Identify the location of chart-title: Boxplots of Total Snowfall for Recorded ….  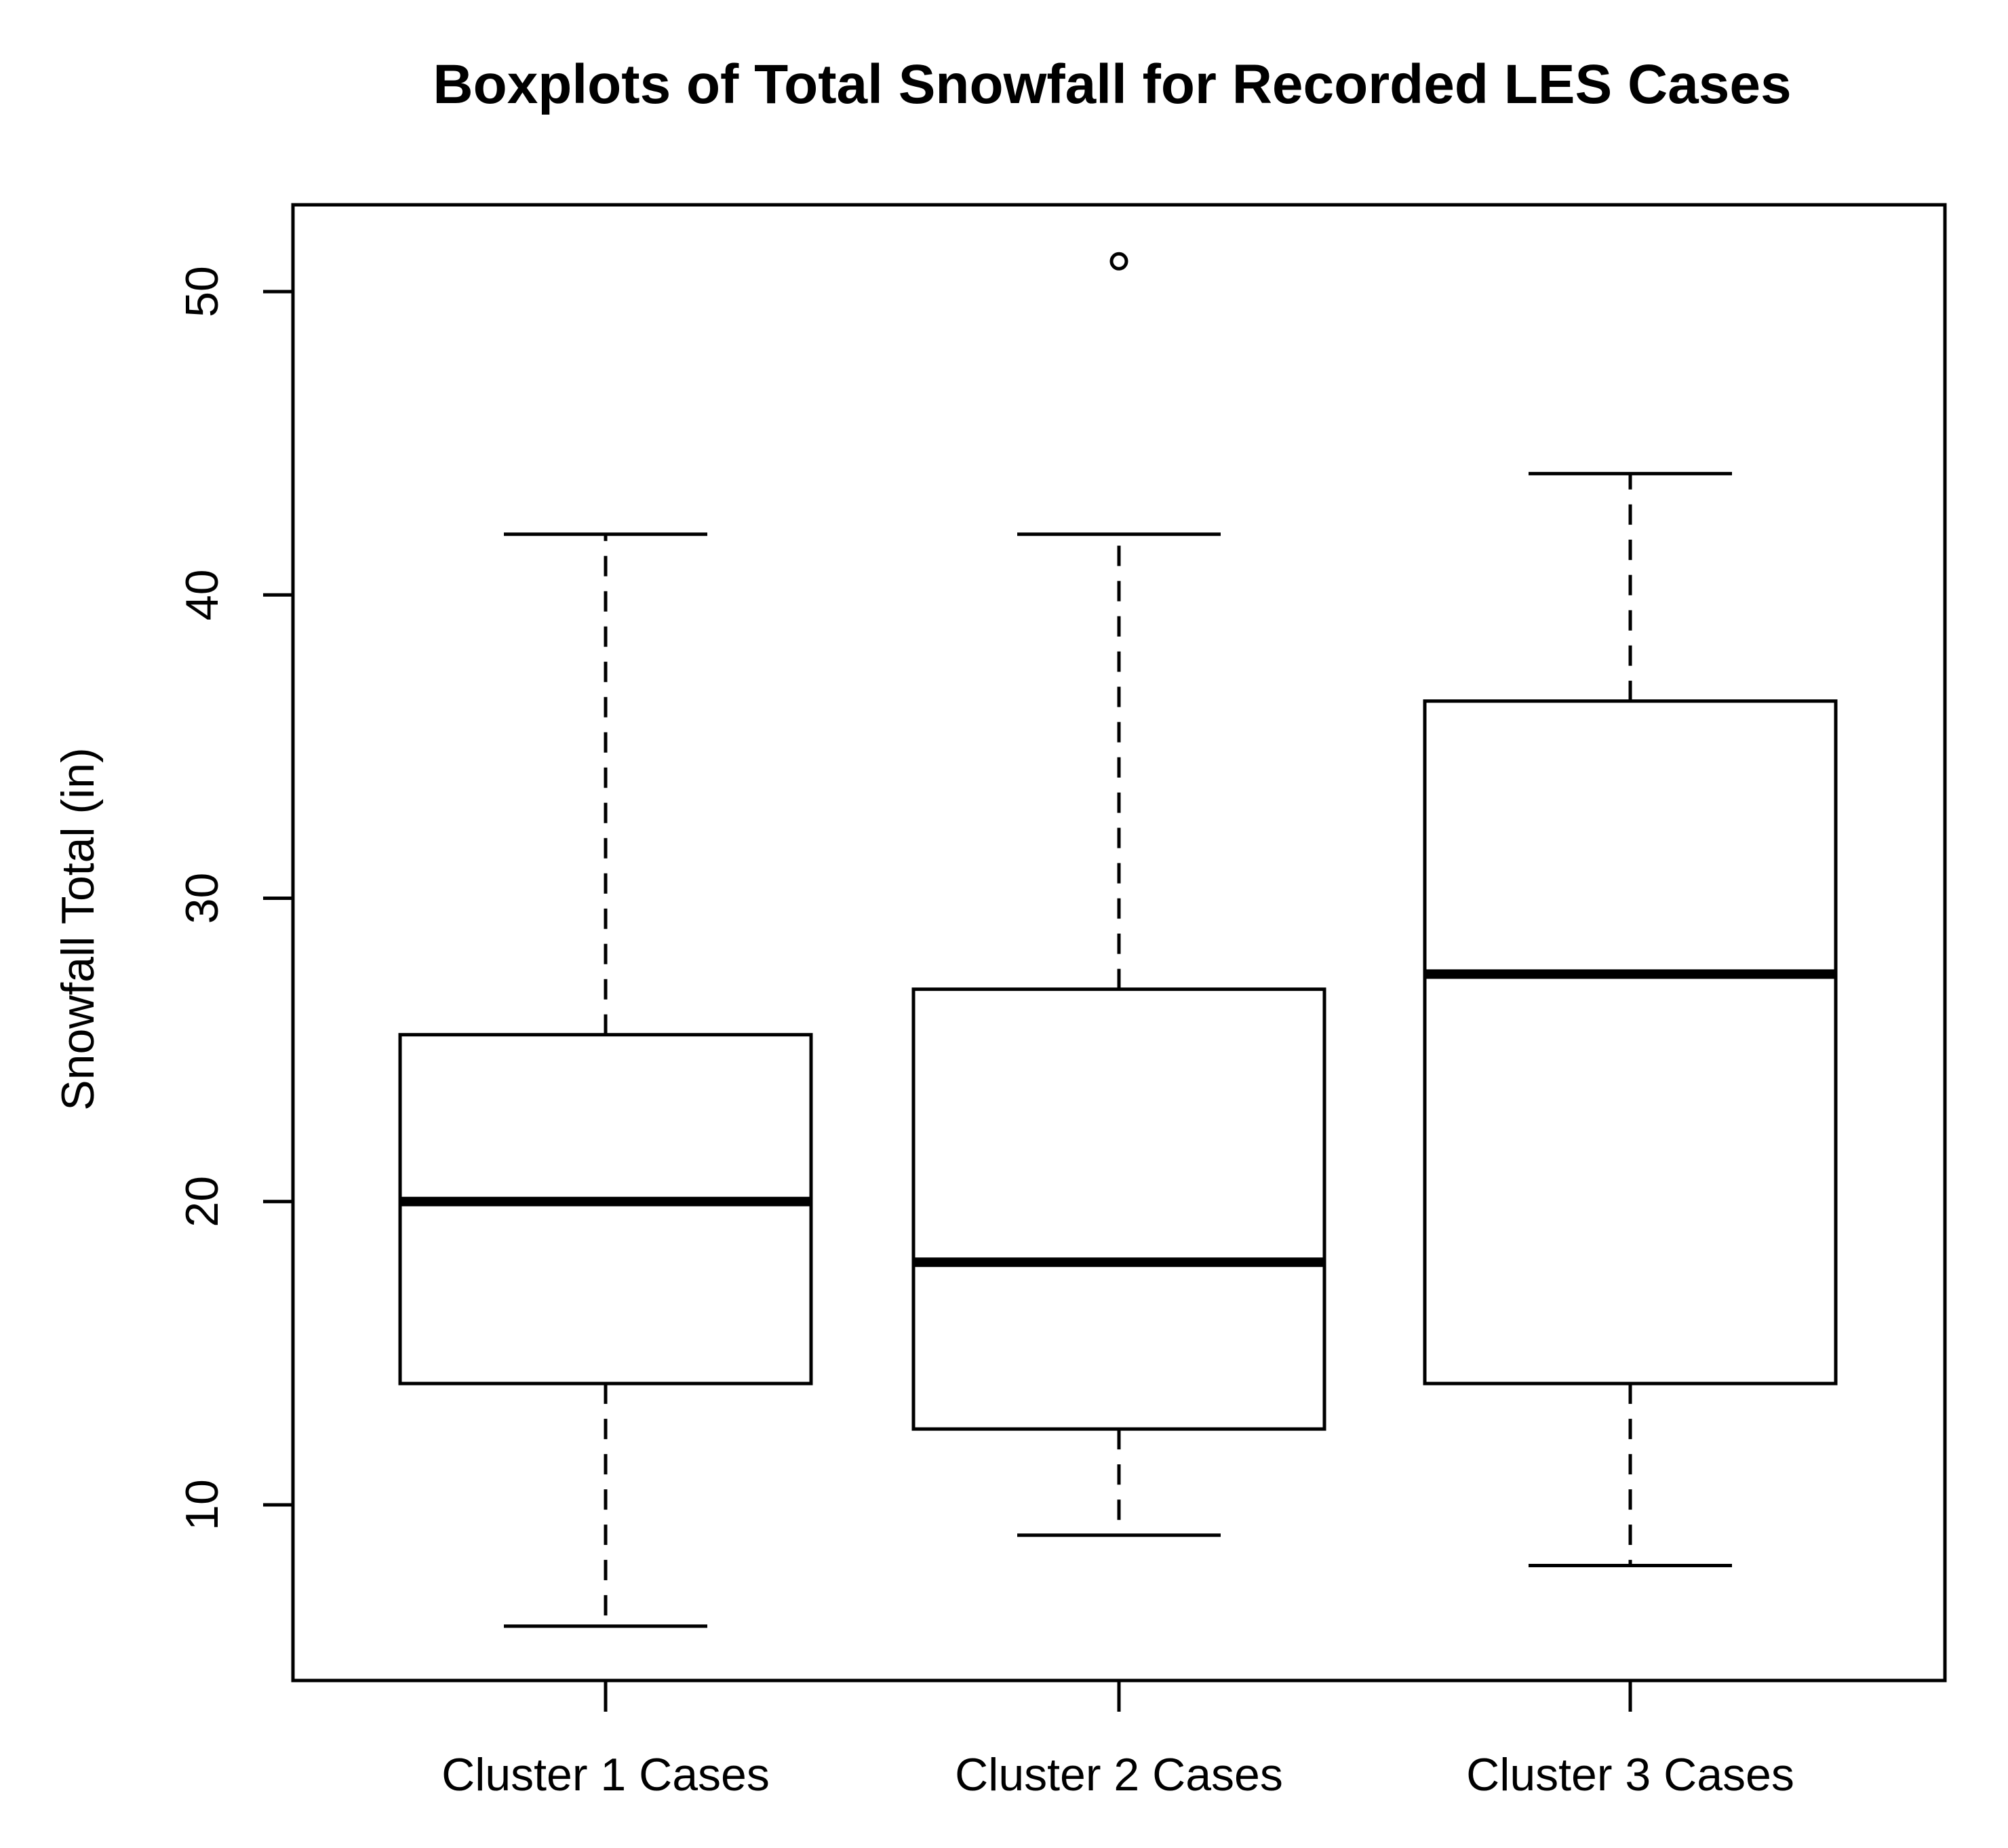
(1112, 84).